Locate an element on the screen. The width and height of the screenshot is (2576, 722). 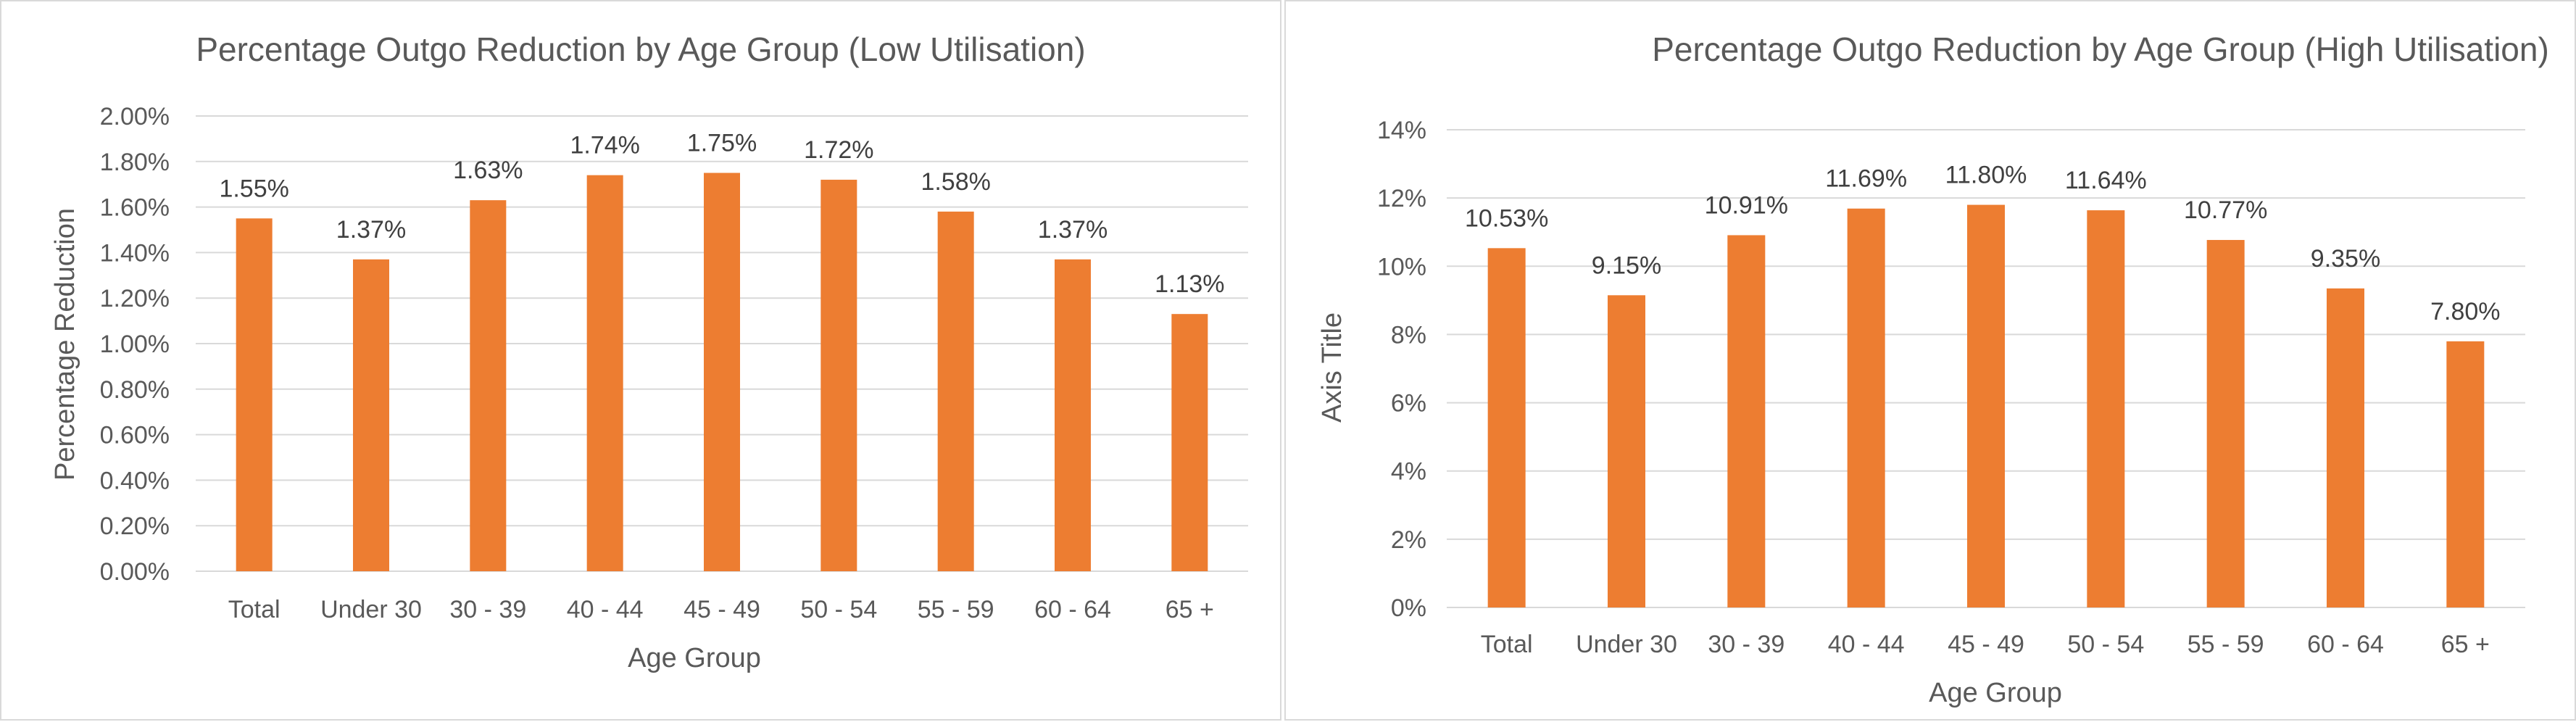
data-label: 1.58% is located at coordinates (955, 182).